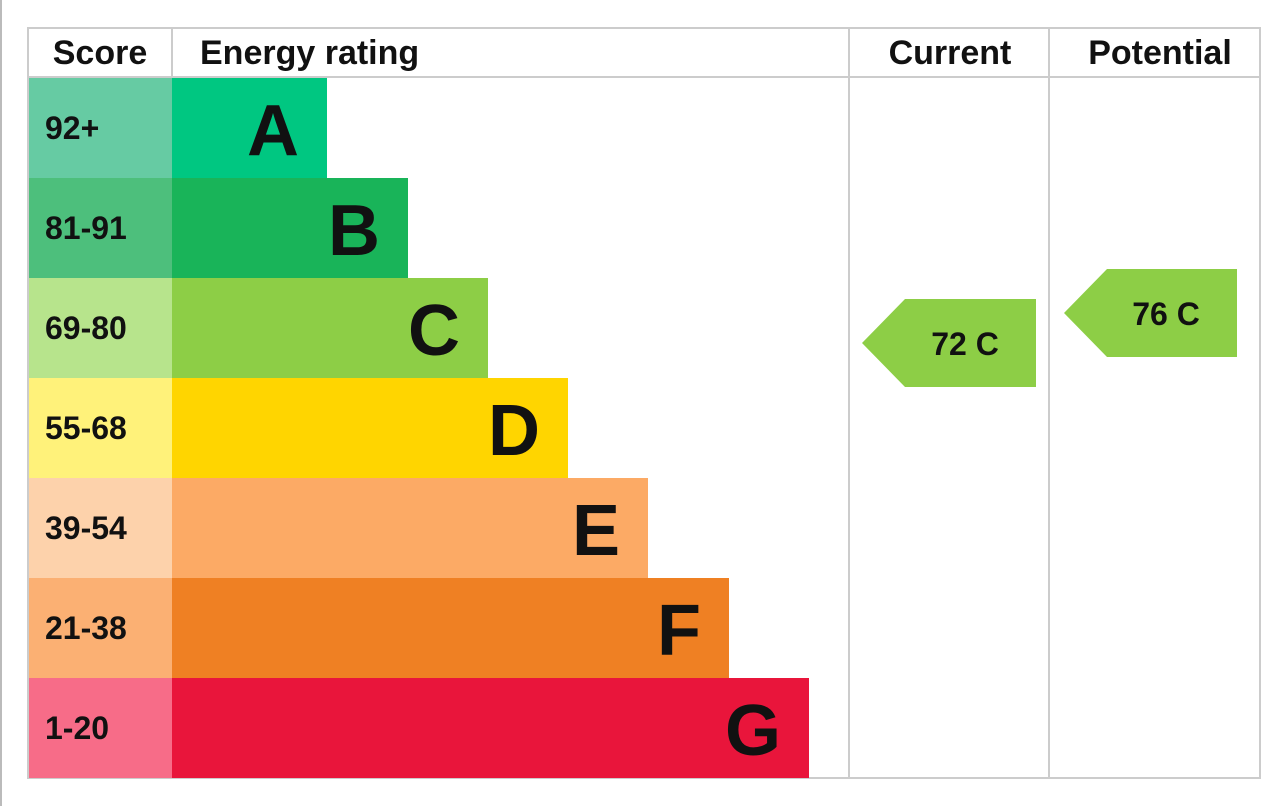 Image resolution: width=1287 pixels, height=806 pixels. I want to click on rating-letter: A, so click(273, 131).